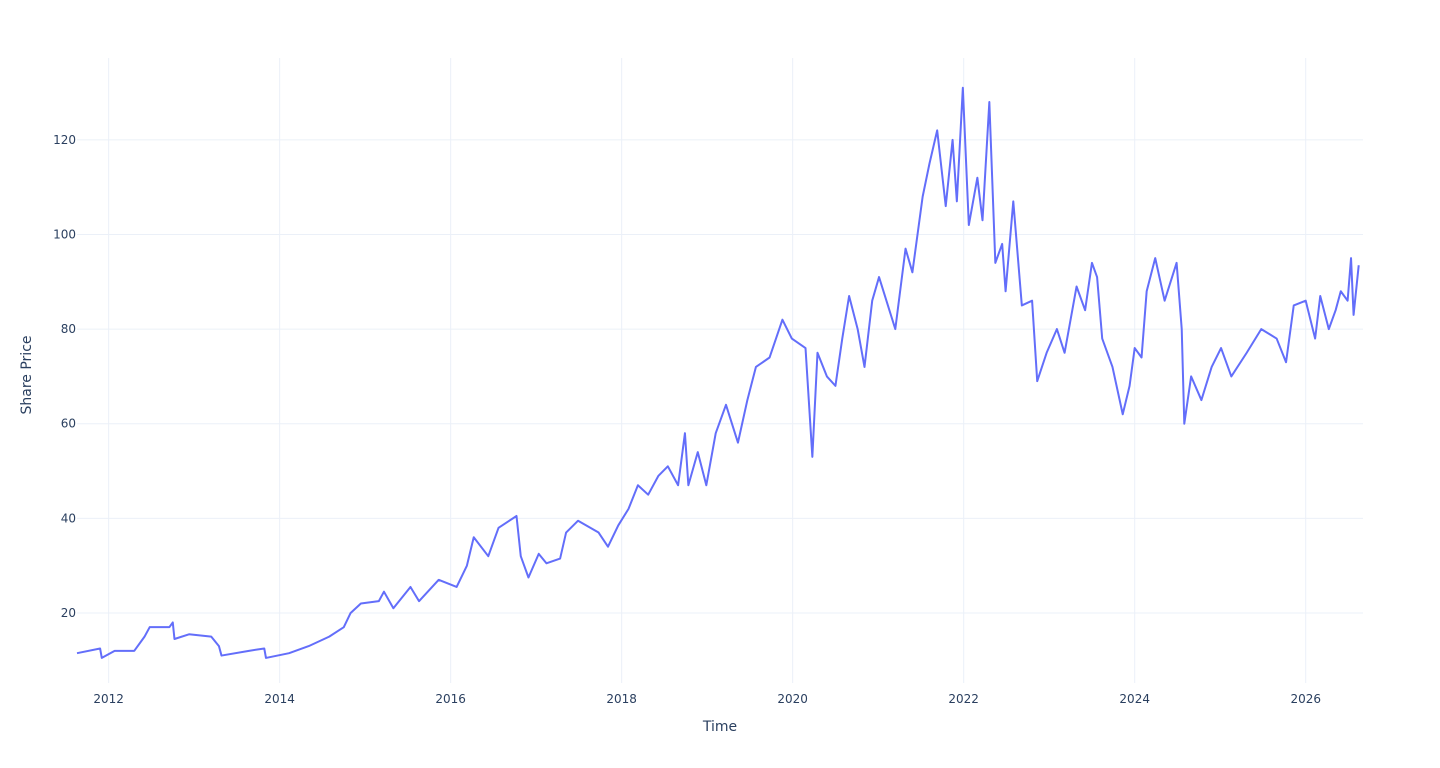 The width and height of the screenshot is (1440, 768). What do you see at coordinates (1305, 699) in the screenshot?
I see `x-tick-label: 2026` at bounding box center [1305, 699].